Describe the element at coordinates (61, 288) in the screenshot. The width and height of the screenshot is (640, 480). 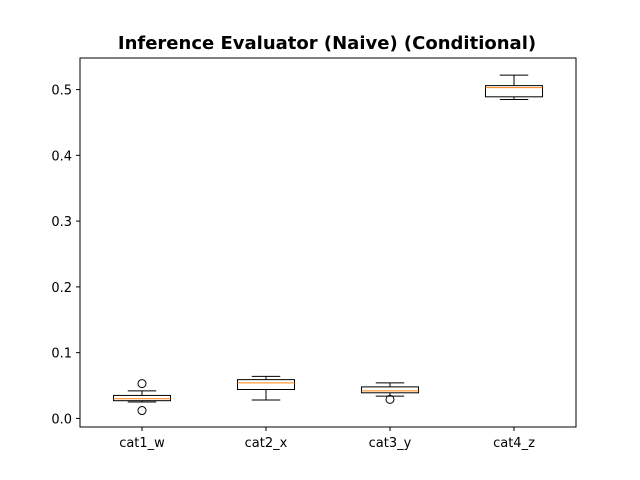
I see `y-tick-label: 0.2` at that location.